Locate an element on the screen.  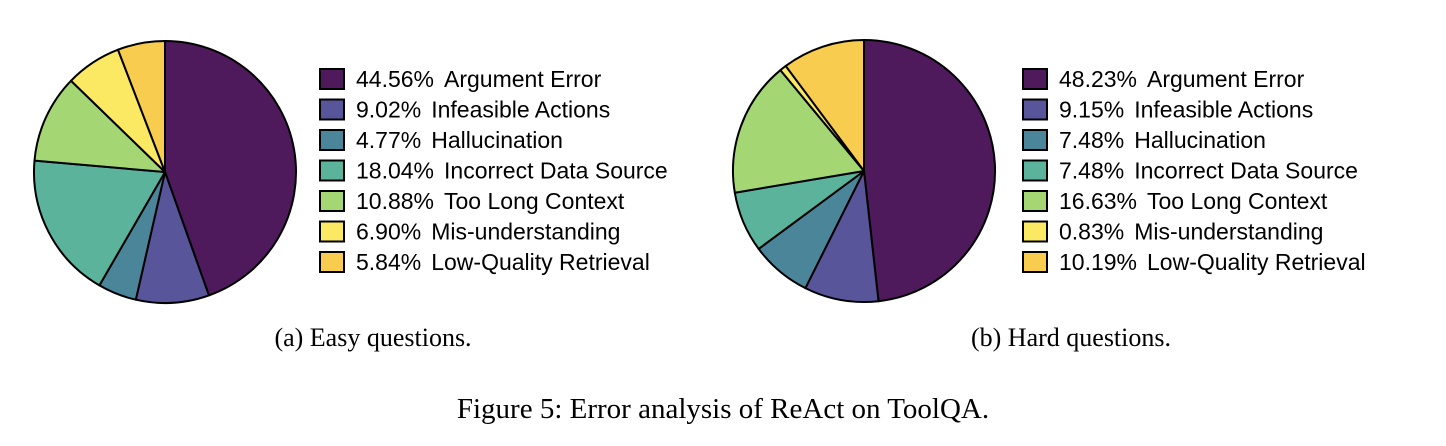
legend-percent: 16.63% is located at coordinates (1098, 201).